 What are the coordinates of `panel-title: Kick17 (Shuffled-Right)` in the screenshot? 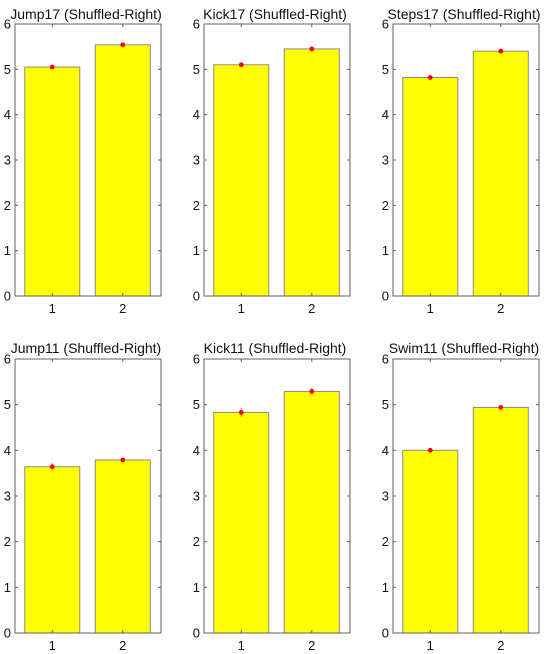 It's located at (275, 14).